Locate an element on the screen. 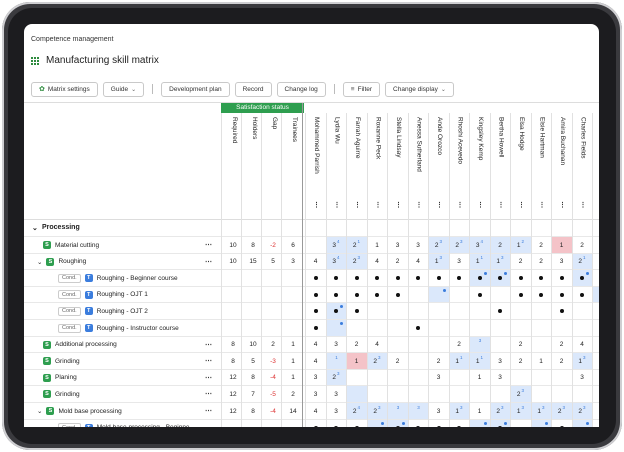 This screenshot has width=624, height=452. matrix-row: S Additional processing ⋯ 8 10 2 1 4 3 2 4 2 3 2 2 4 is located at coordinates (311, 344).